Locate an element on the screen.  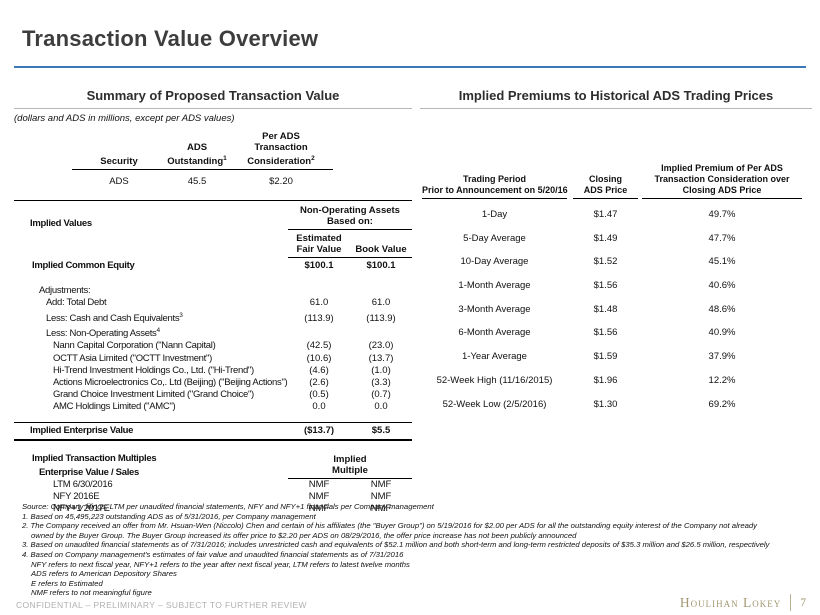
brand-logo: Houlihan Lokey is located at coordinates (730, 602).